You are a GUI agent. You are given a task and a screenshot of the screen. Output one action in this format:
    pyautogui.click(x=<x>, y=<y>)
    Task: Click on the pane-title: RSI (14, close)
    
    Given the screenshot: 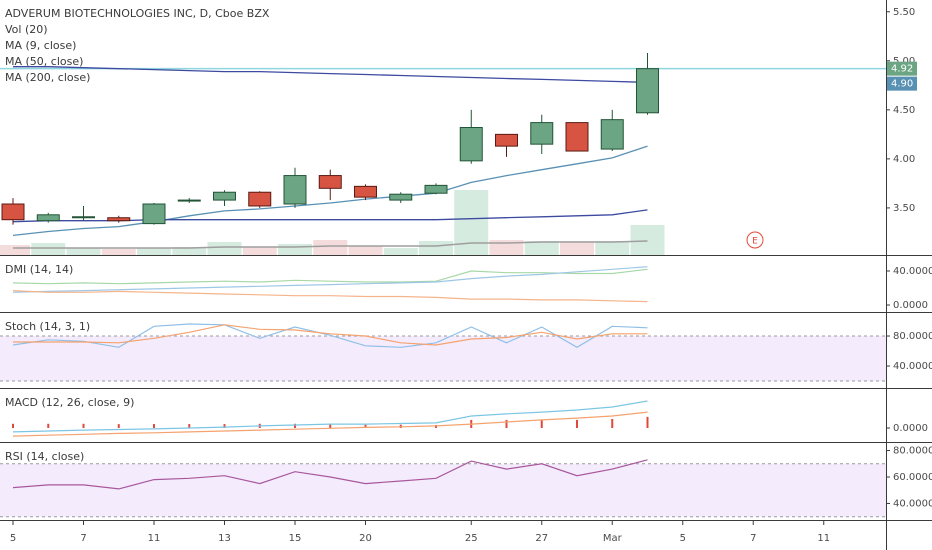 What is the action you would take?
    pyautogui.click(x=44, y=456)
    